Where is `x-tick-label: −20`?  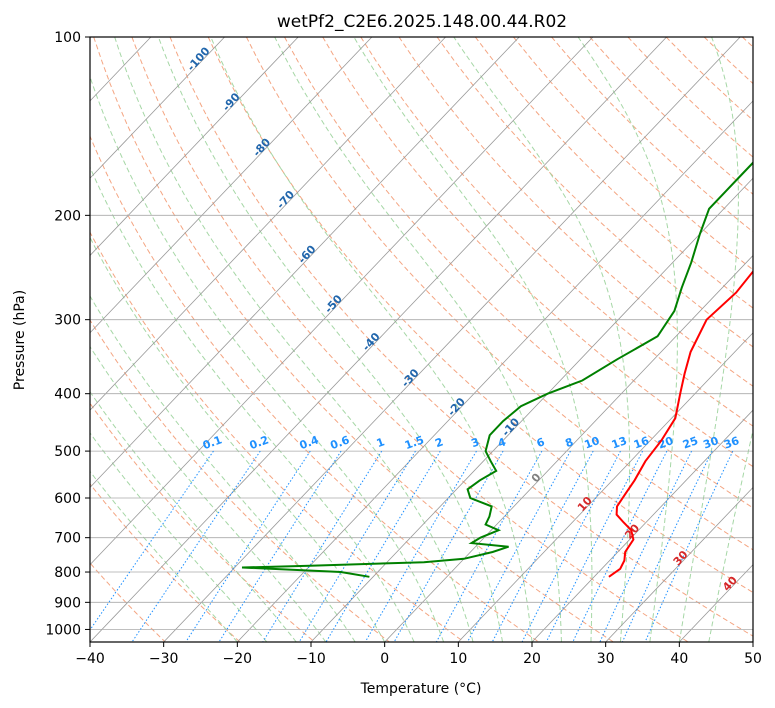
x-tick-label: −20 is located at coordinates (238, 659).